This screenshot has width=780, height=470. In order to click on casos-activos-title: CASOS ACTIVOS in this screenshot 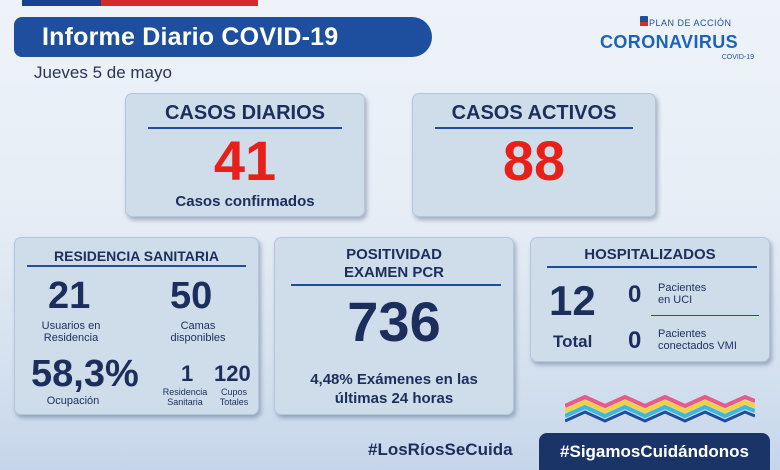, I will do `click(534, 113)`.